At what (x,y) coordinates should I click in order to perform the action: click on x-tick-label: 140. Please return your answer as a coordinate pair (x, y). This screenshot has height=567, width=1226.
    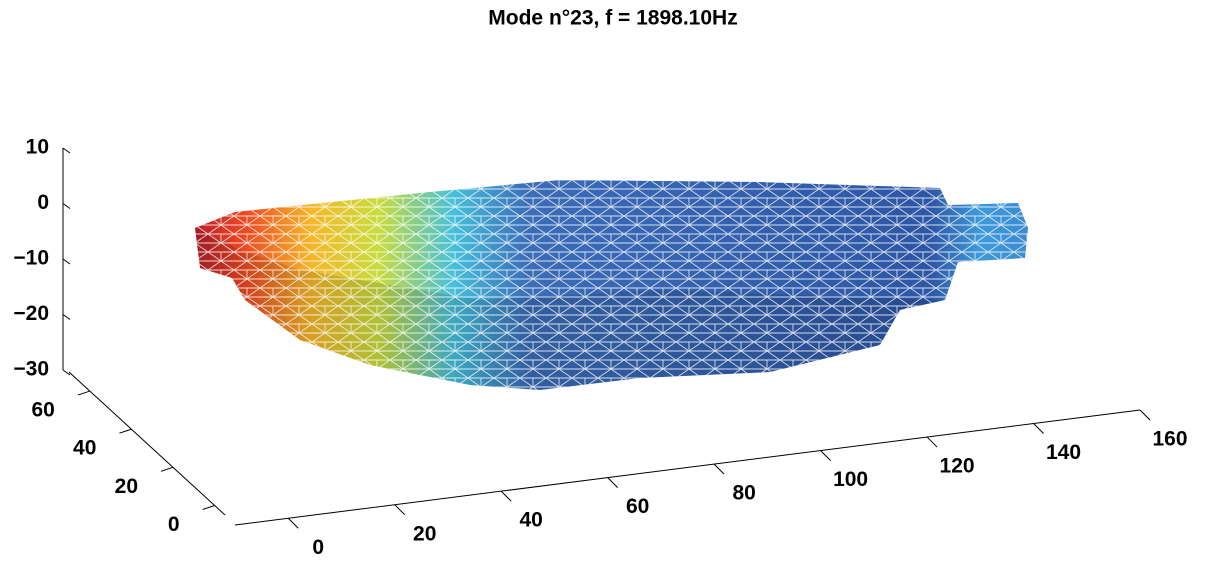
    Looking at the image, I should click on (1063, 452).